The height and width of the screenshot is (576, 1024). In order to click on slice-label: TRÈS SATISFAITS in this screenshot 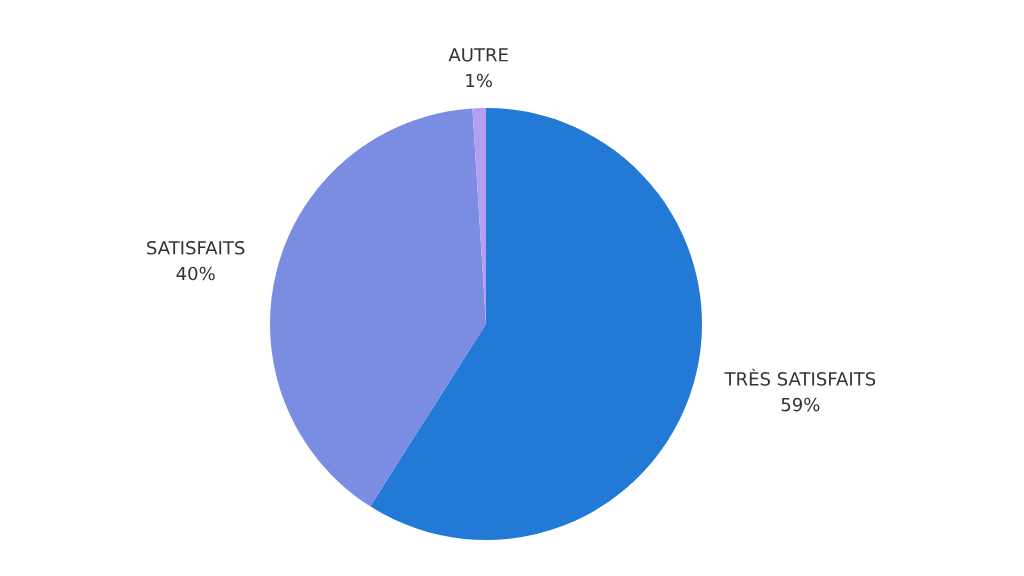, I will do `click(800, 377)`.